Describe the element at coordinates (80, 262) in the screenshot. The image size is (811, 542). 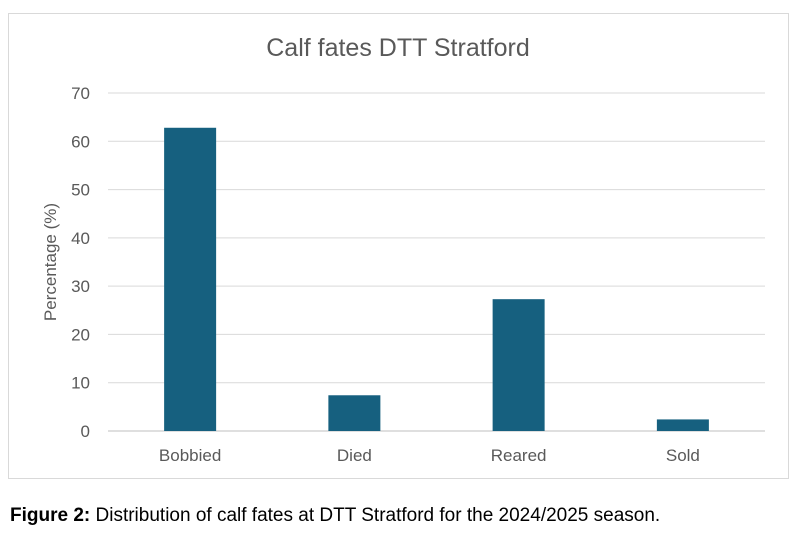
I see `y-tick-labels: 0 10 20 30 40 50 60 70` at that location.